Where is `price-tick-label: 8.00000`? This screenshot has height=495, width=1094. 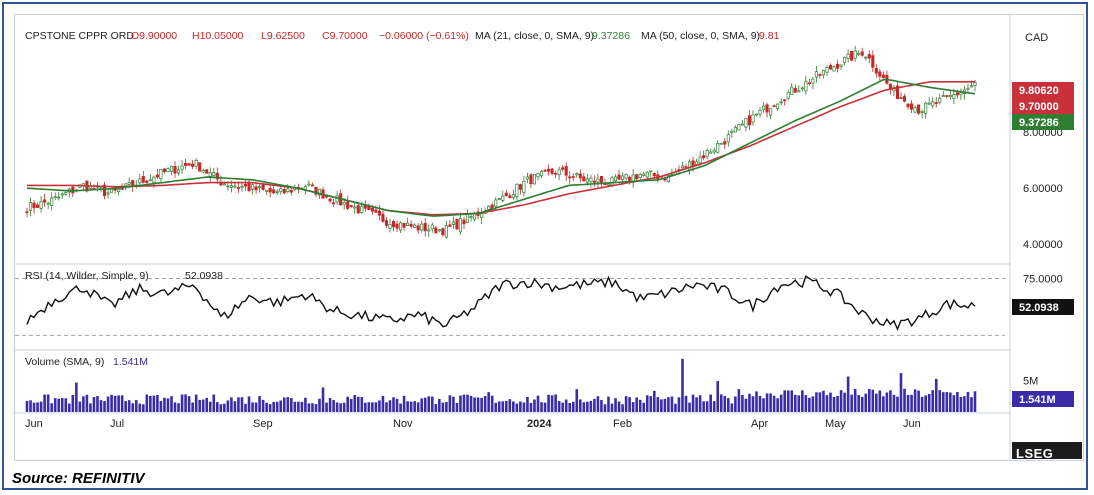
price-tick-label: 8.00000 is located at coordinates (1043, 133).